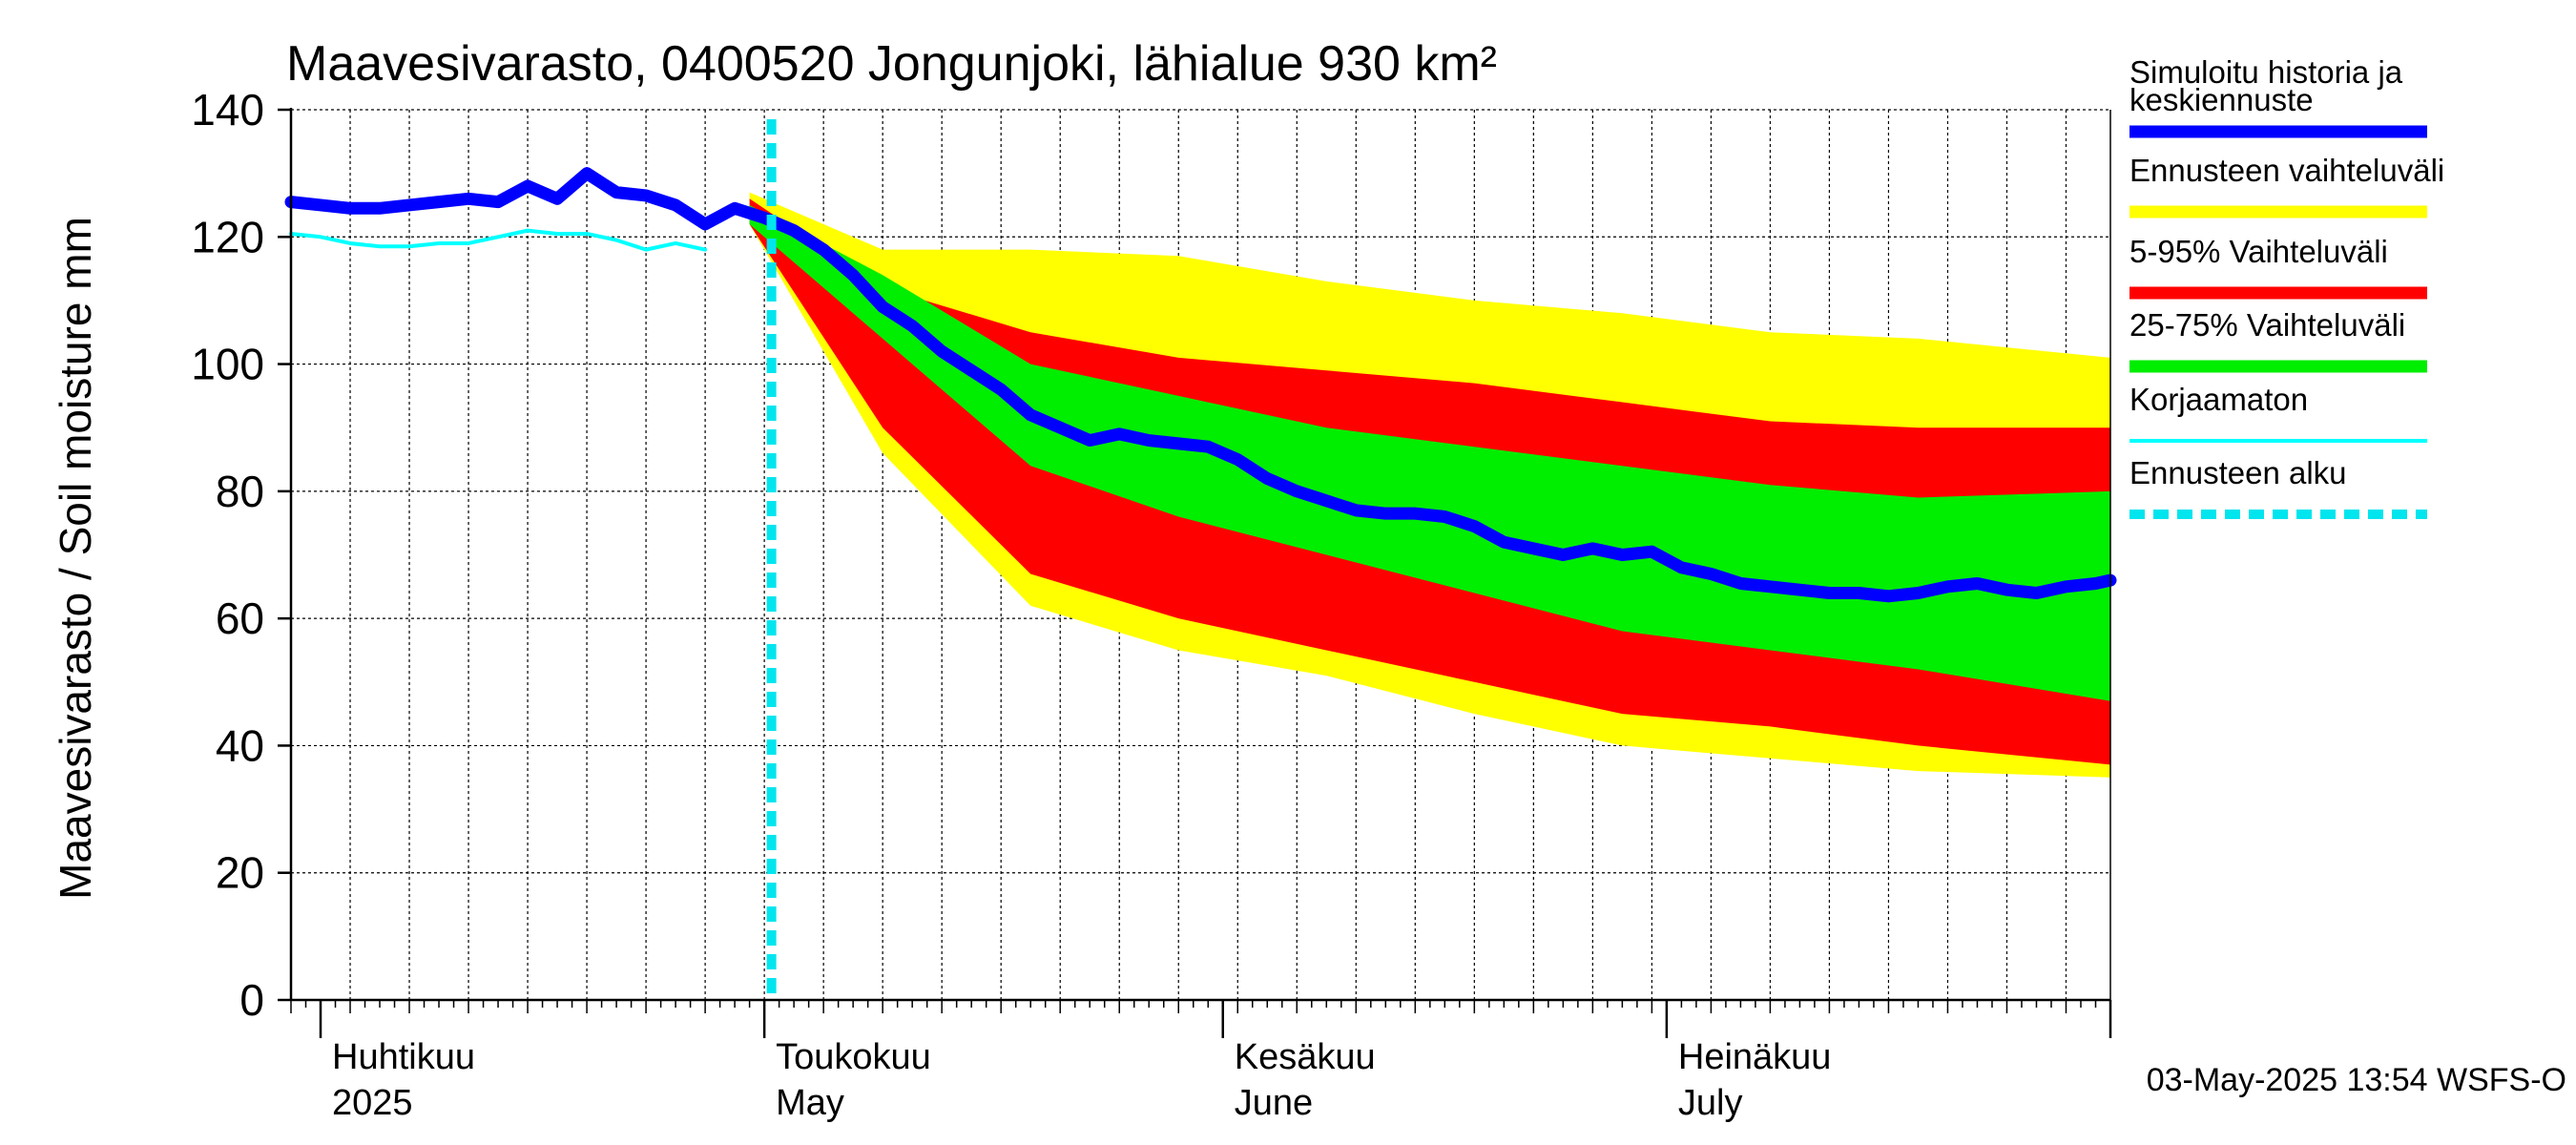  What do you see at coordinates (2221, 99) in the screenshot?
I see `legend-label-part: keskiennuste` at bounding box center [2221, 99].